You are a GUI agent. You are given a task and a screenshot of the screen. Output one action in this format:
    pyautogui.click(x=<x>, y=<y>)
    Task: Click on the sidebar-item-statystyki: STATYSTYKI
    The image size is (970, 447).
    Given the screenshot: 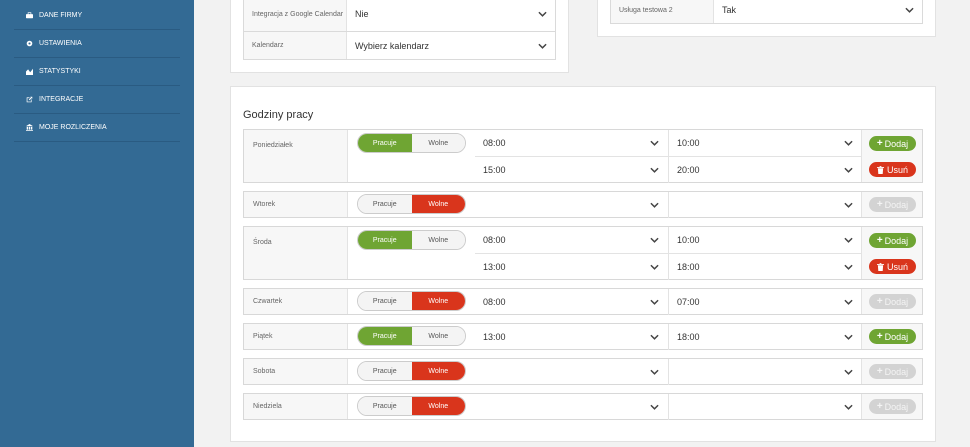 What is the action you would take?
    pyautogui.click(x=97, y=72)
    